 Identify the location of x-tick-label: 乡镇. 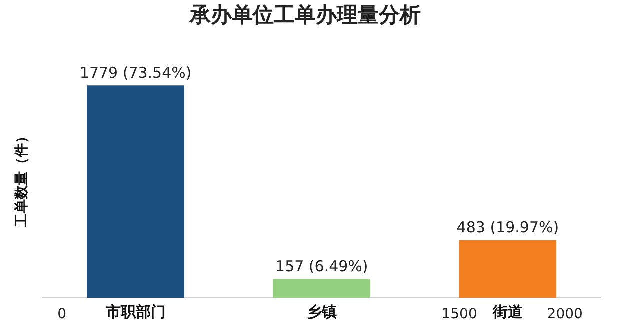
(321, 311).